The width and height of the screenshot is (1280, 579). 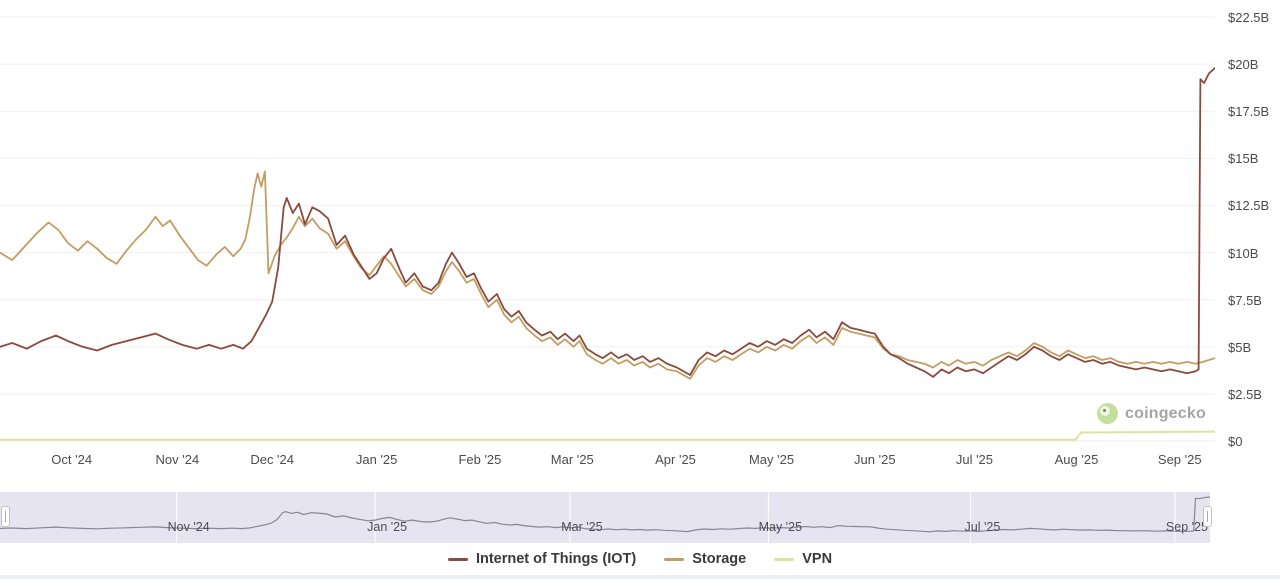 I want to click on navigator-series-line, so click(x=605, y=514).